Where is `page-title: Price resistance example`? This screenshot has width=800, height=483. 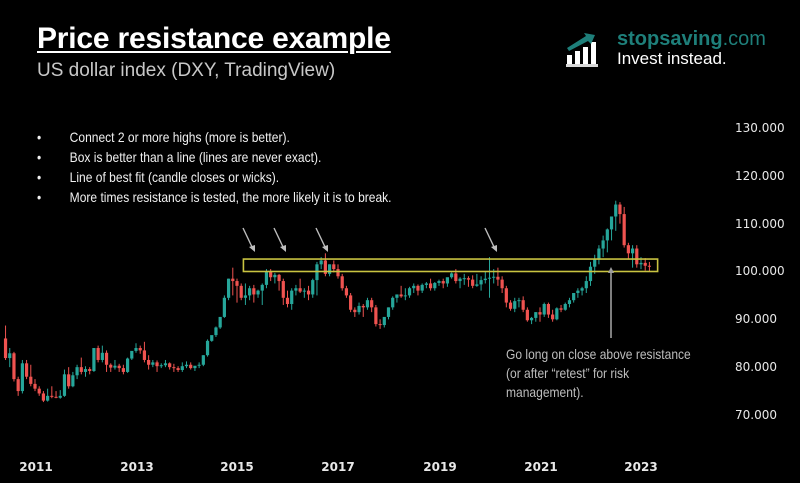
page-title: Price resistance example is located at coordinates (214, 38).